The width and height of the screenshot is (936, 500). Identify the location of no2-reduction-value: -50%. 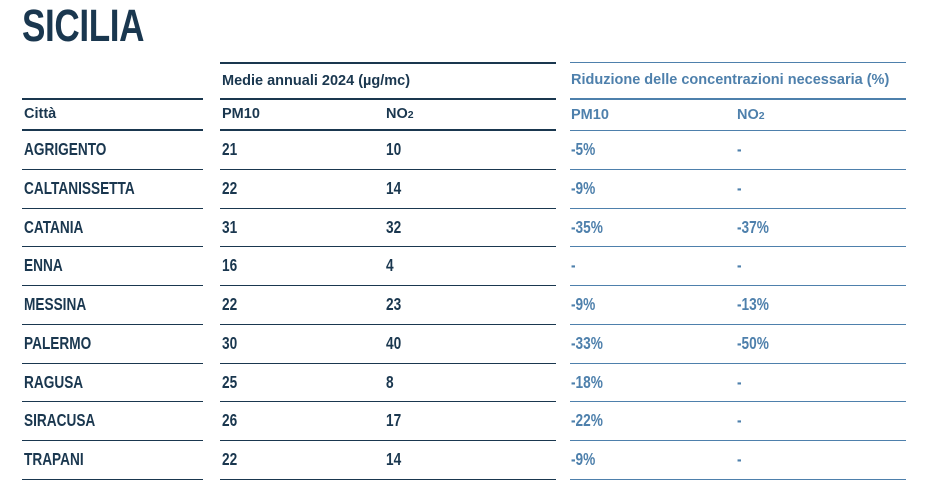
(753, 342).